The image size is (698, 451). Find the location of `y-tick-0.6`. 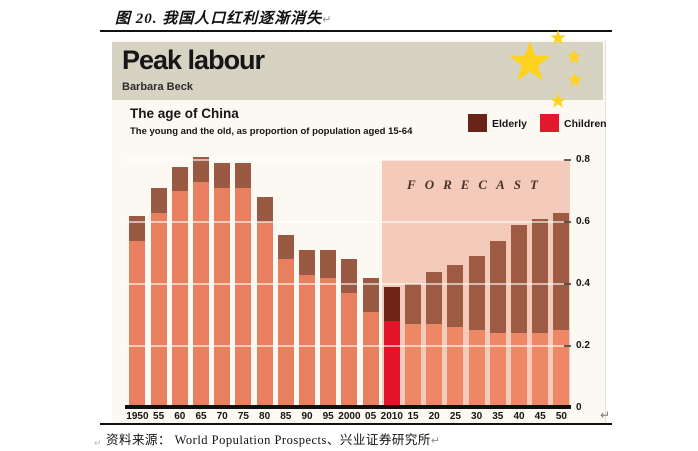

y-tick-0.6 is located at coordinates (567, 222).